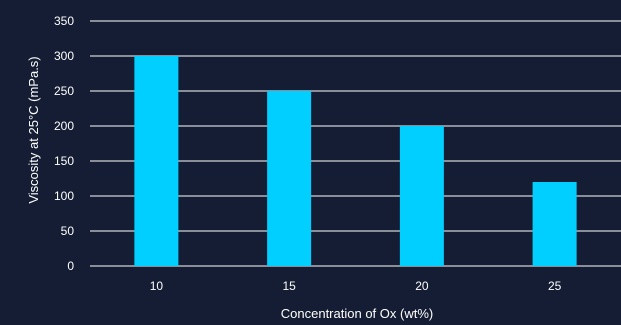 This screenshot has height=325, width=621. What do you see at coordinates (64, 21) in the screenshot?
I see `y-tick-label: 350` at bounding box center [64, 21].